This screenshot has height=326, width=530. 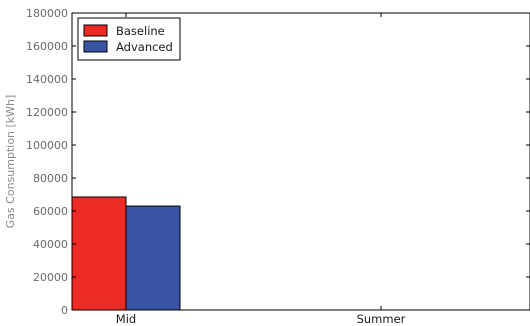 I want to click on bars-layer, so click(x=126, y=253).